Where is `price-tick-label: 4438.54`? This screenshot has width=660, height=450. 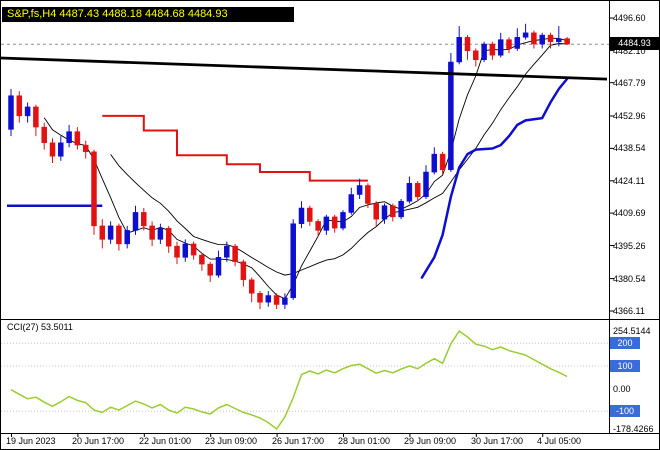
price-tick-label: 4438.54 is located at coordinates (629, 148).